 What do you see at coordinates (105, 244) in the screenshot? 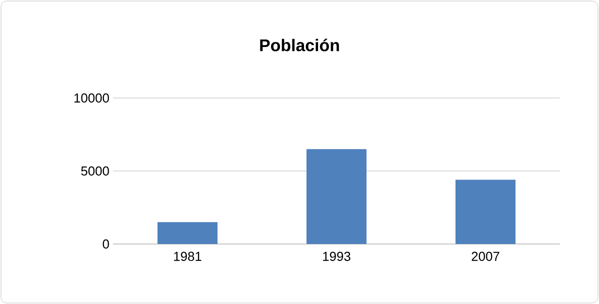
I see `y-tick-label: 0` at bounding box center [105, 244].